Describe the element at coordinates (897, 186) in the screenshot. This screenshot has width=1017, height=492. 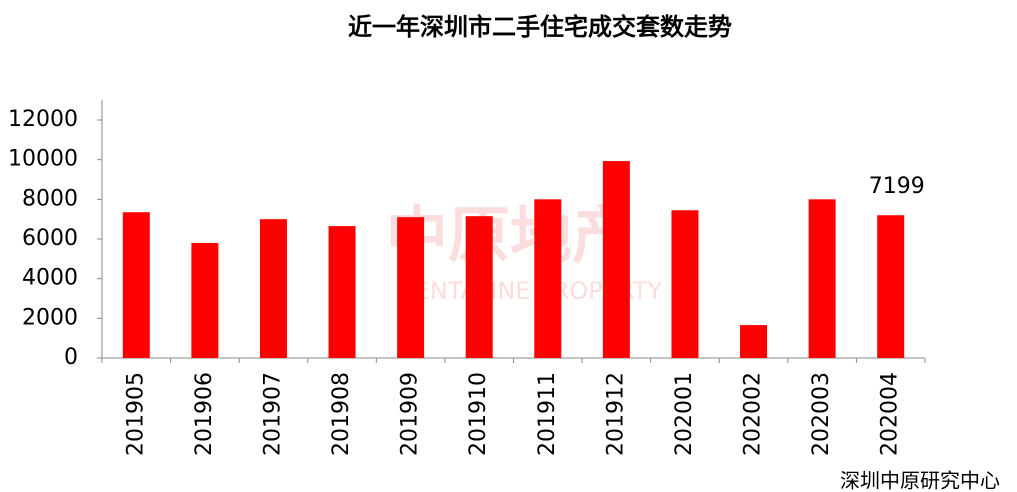
I see `value-label: 7199` at that location.